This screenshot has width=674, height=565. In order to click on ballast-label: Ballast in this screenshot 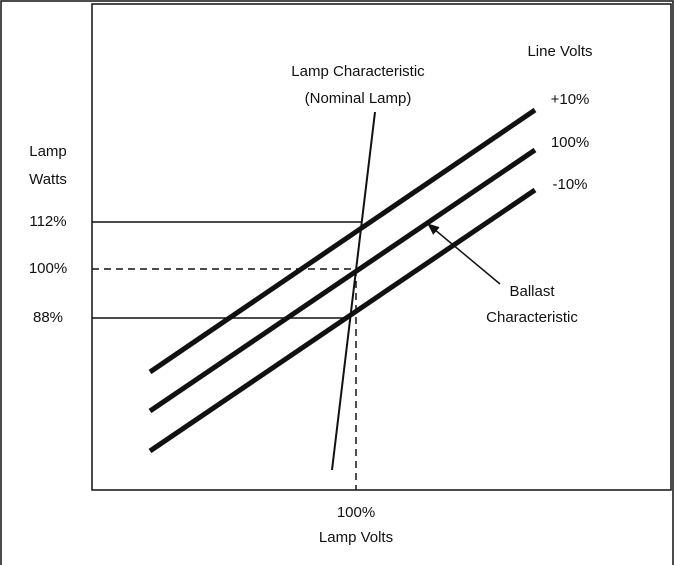, I will do `click(532, 291)`.